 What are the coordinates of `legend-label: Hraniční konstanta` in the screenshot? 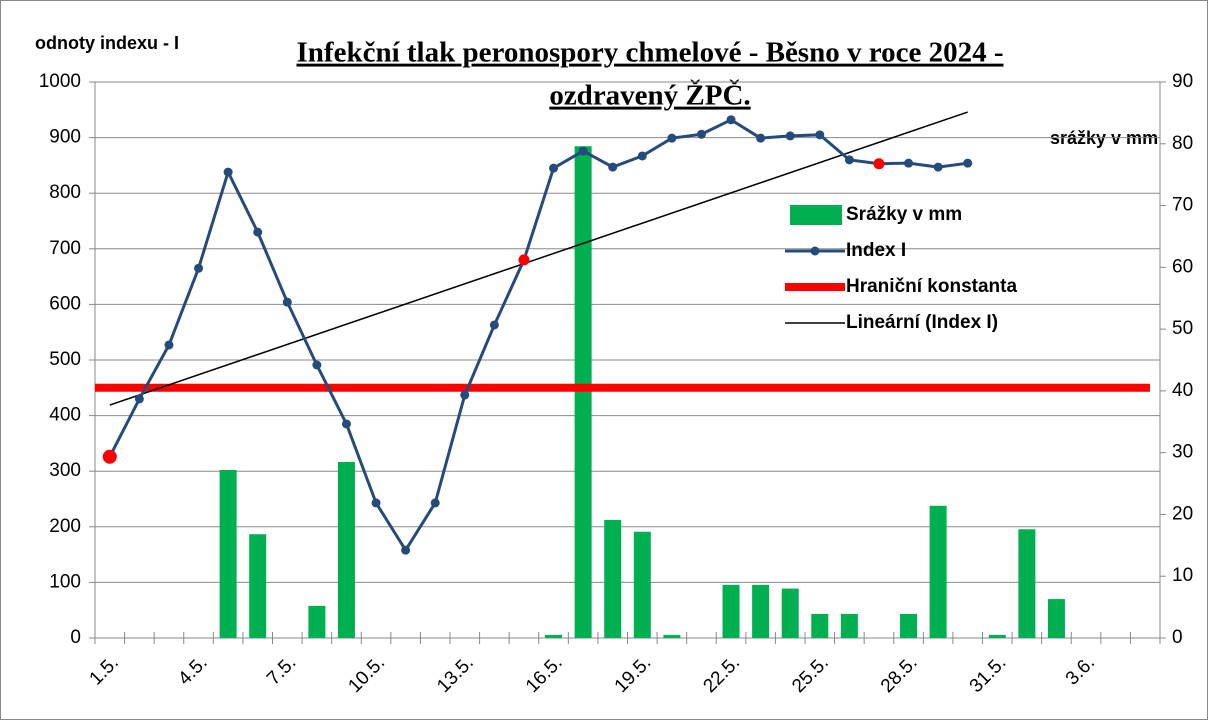 It's located at (931, 286).